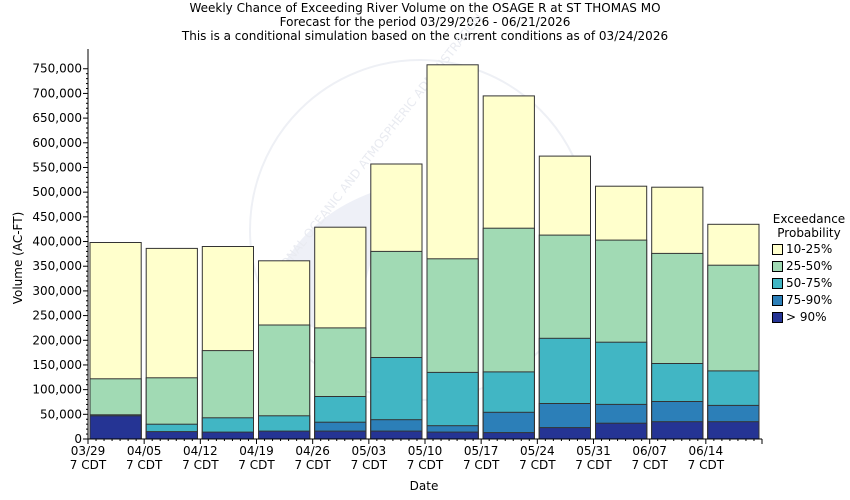  I want to click on legend-title-line-1: Exceedance, so click(809, 219).